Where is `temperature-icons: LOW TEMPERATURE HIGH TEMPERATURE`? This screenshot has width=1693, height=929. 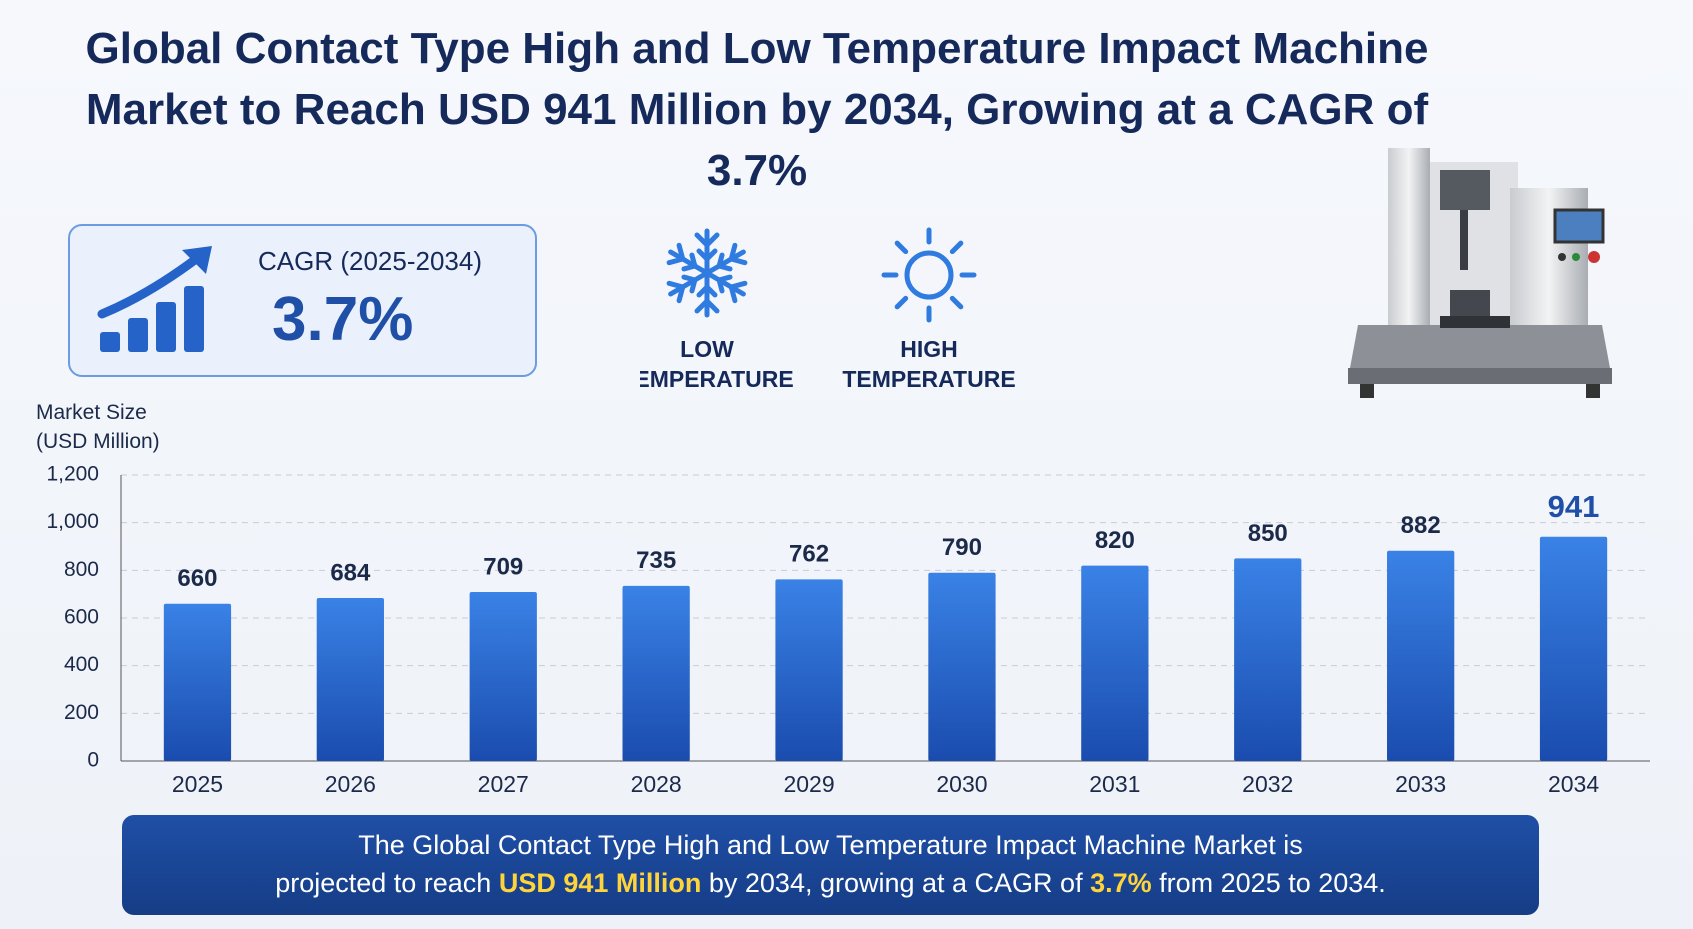 temperature-icons: LOW TEMPERATURE HIGH TEMPERATURE is located at coordinates (828, 309).